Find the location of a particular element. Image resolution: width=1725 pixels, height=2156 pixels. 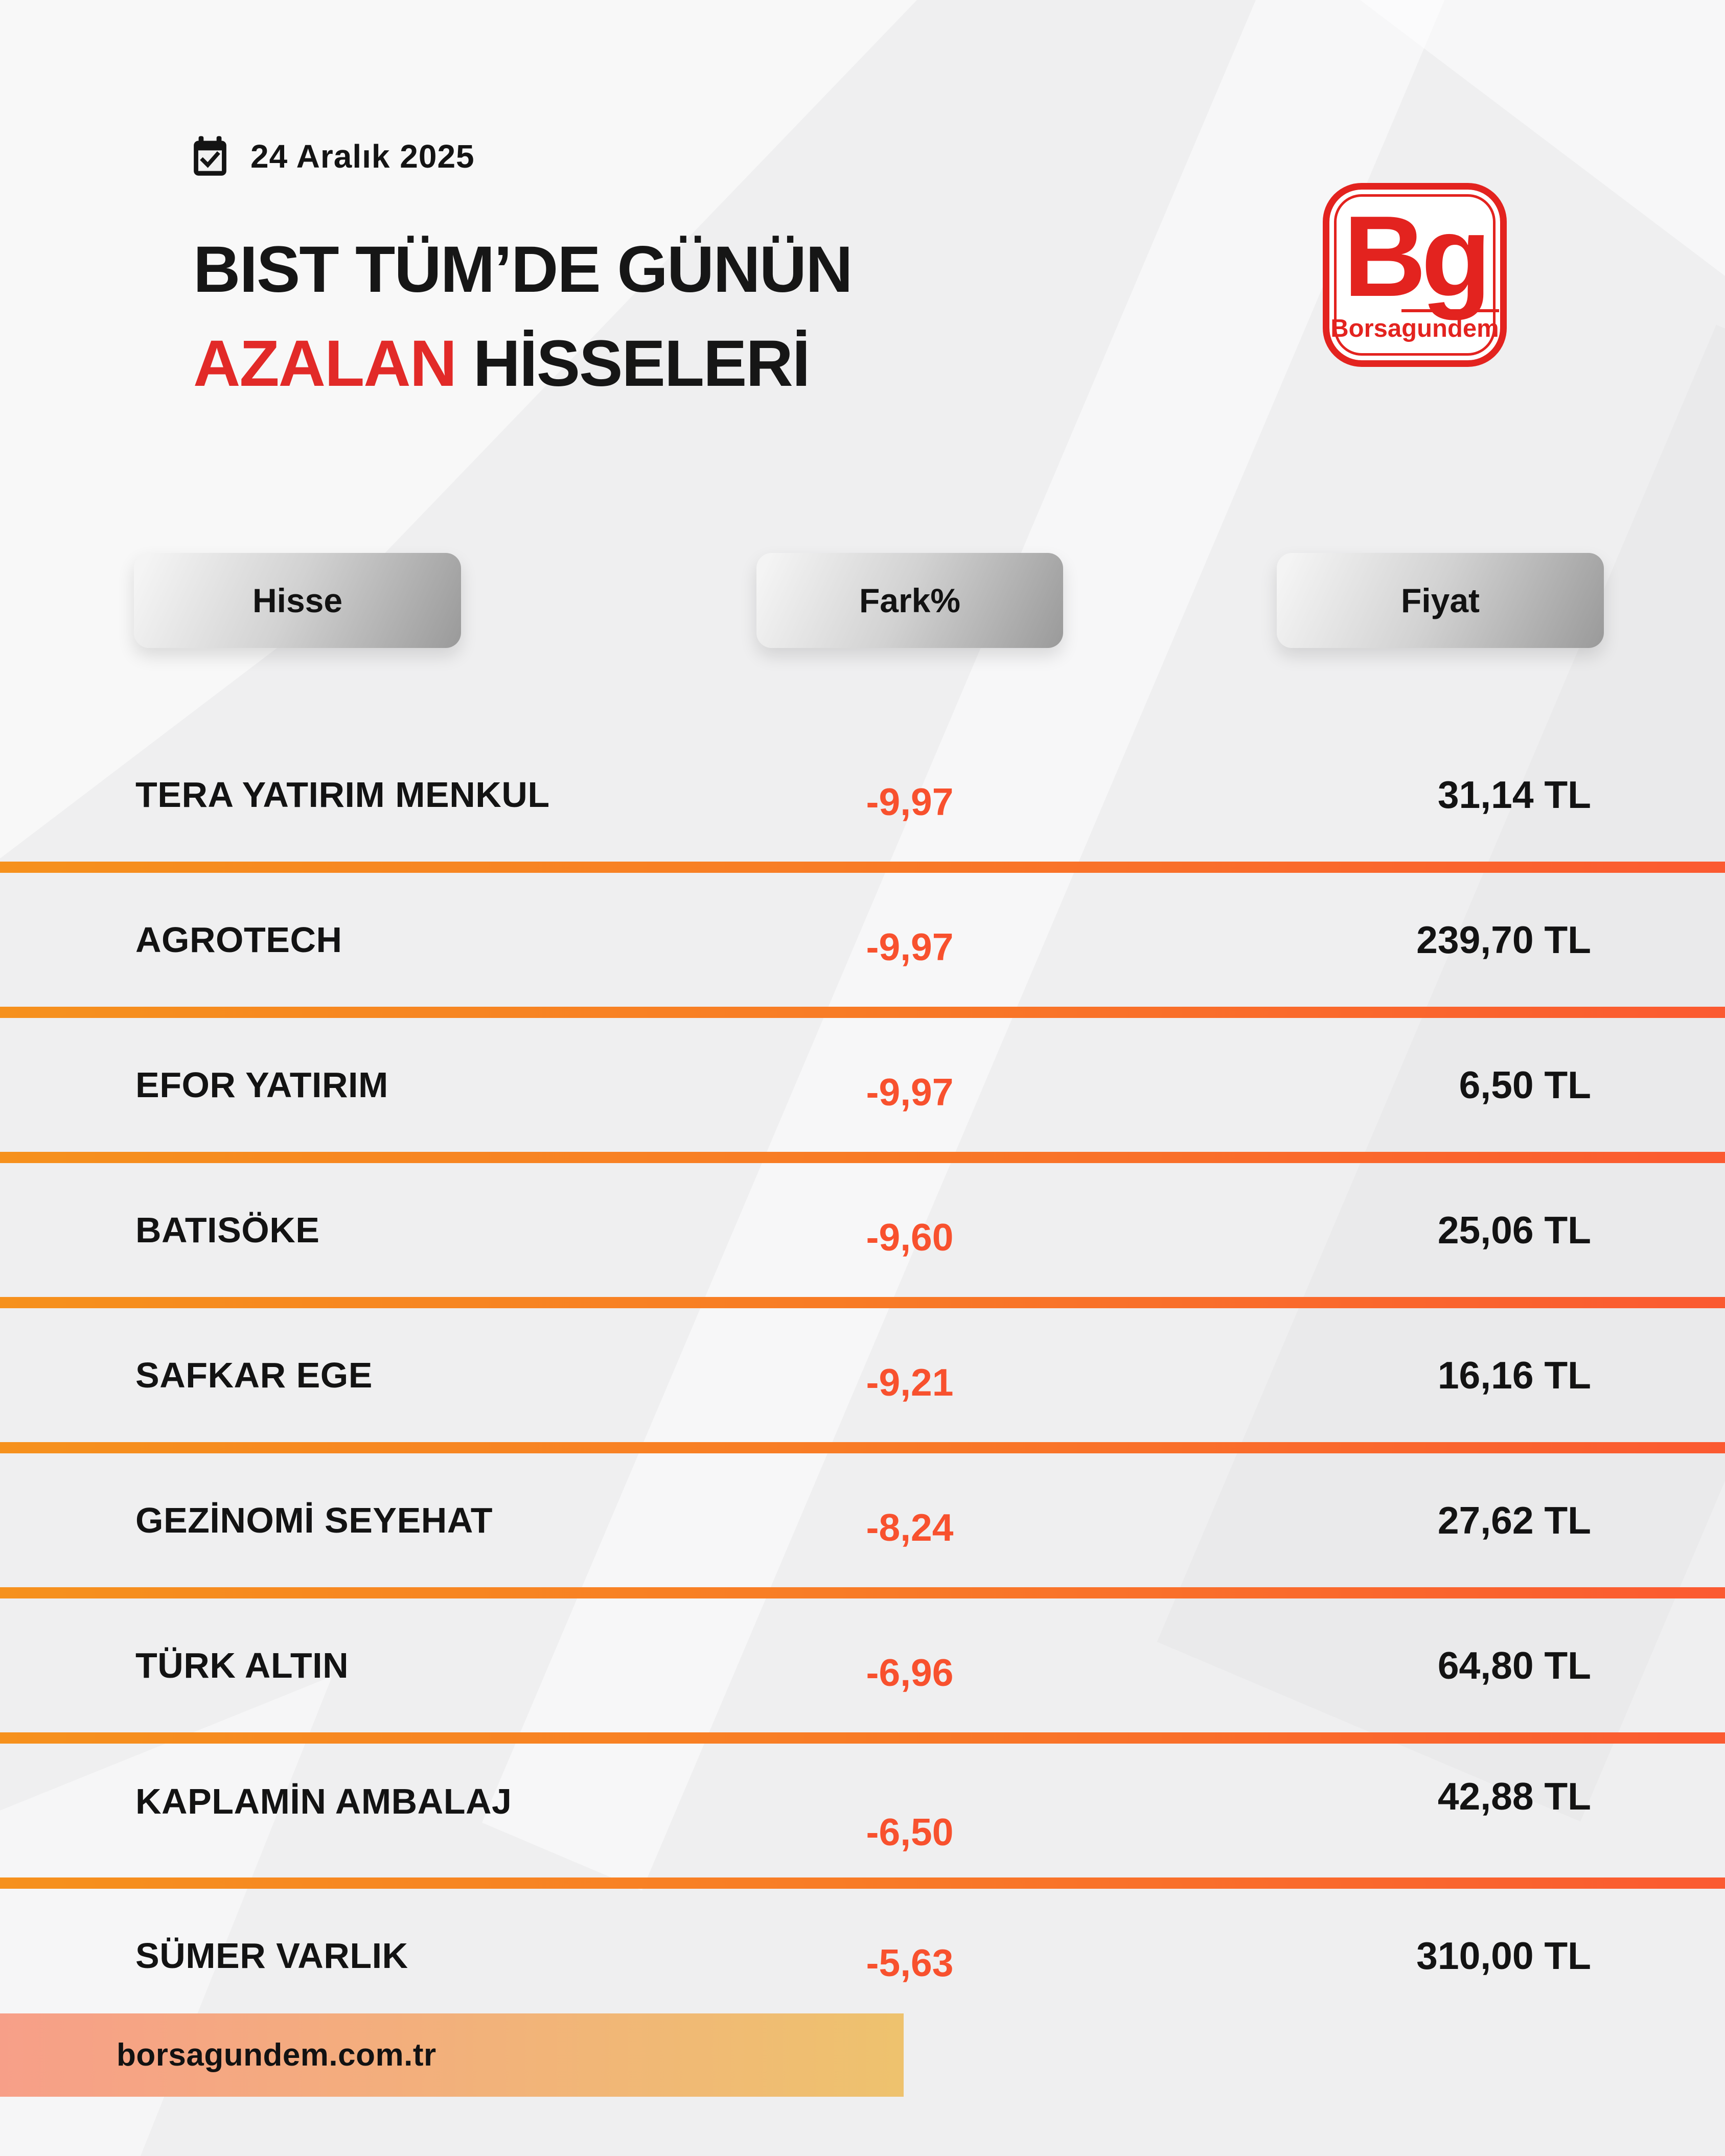

logo-wordmark: Borsagundem is located at coordinates (1414, 326).